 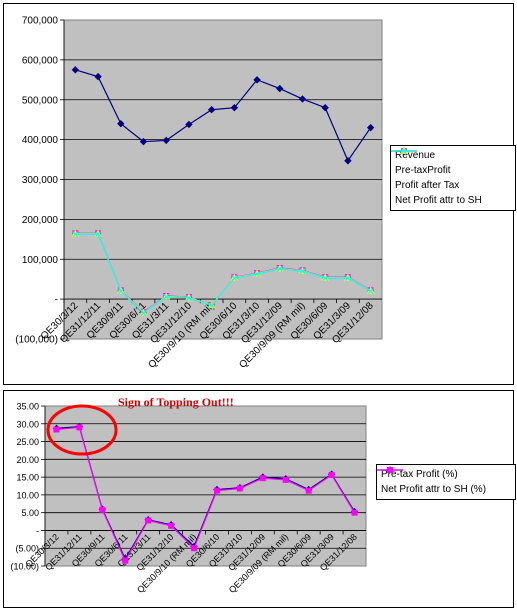 What do you see at coordinates (27, 478) in the screenshot?
I see `y-tick-label: 15.00` at bounding box center [27, 478].